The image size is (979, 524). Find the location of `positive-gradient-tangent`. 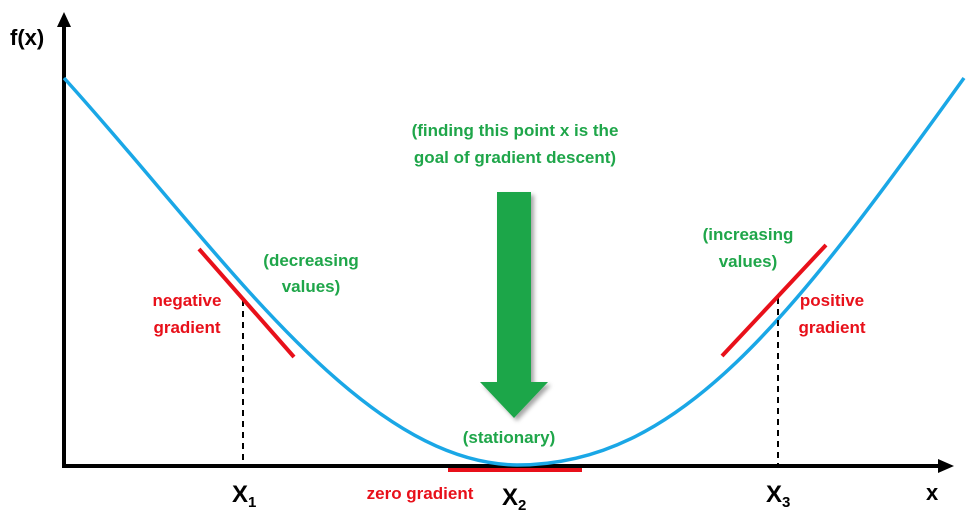

positive-gradient-tangent is located at coordinates (774, 300).